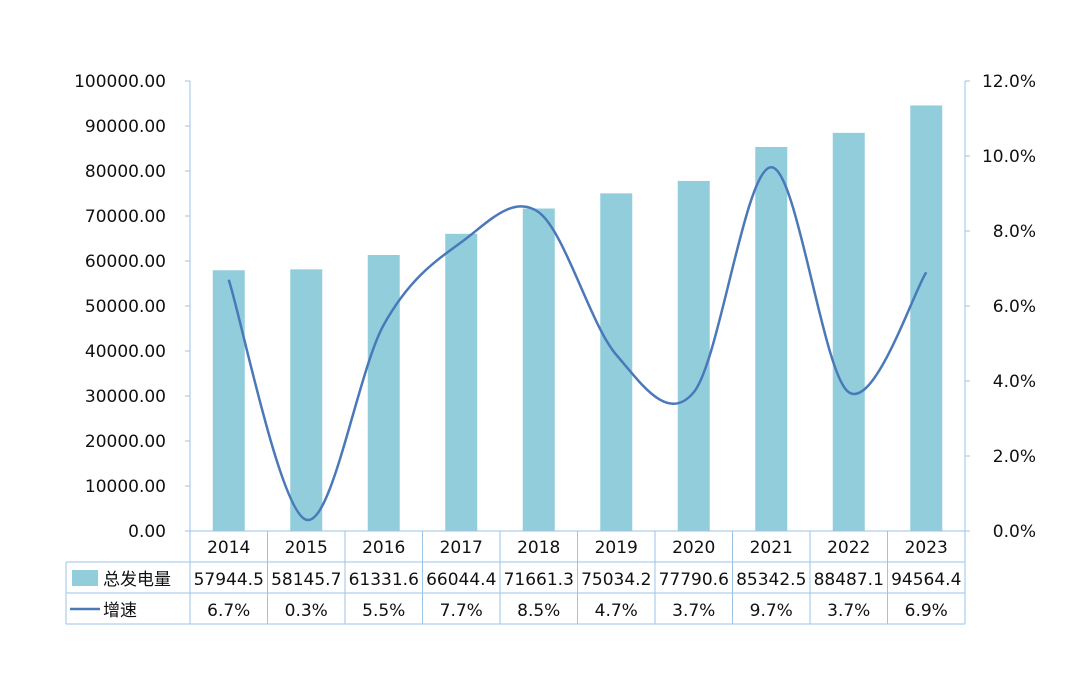 Image resolution: width=1080 pixels, height=696 pixels. I want to click on y-left-tick-label: 10000.00, so click(125, 487).